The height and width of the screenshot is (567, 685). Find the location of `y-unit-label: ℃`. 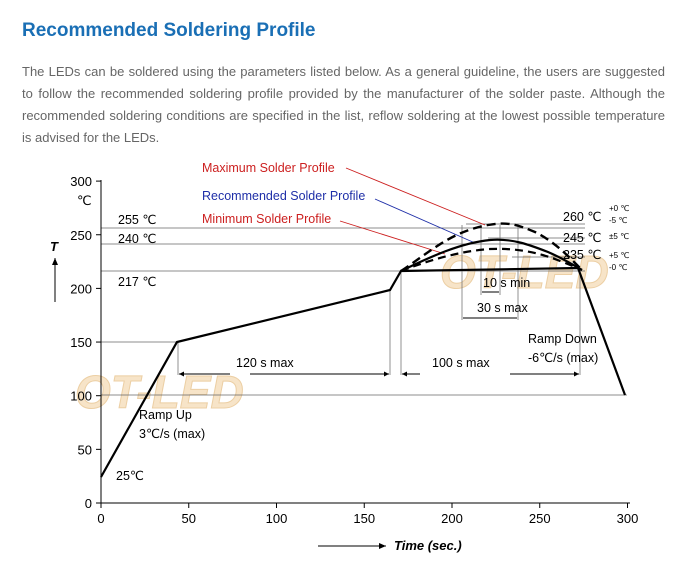

y-unit-label: ℃ is located at coordinates (84, 200).